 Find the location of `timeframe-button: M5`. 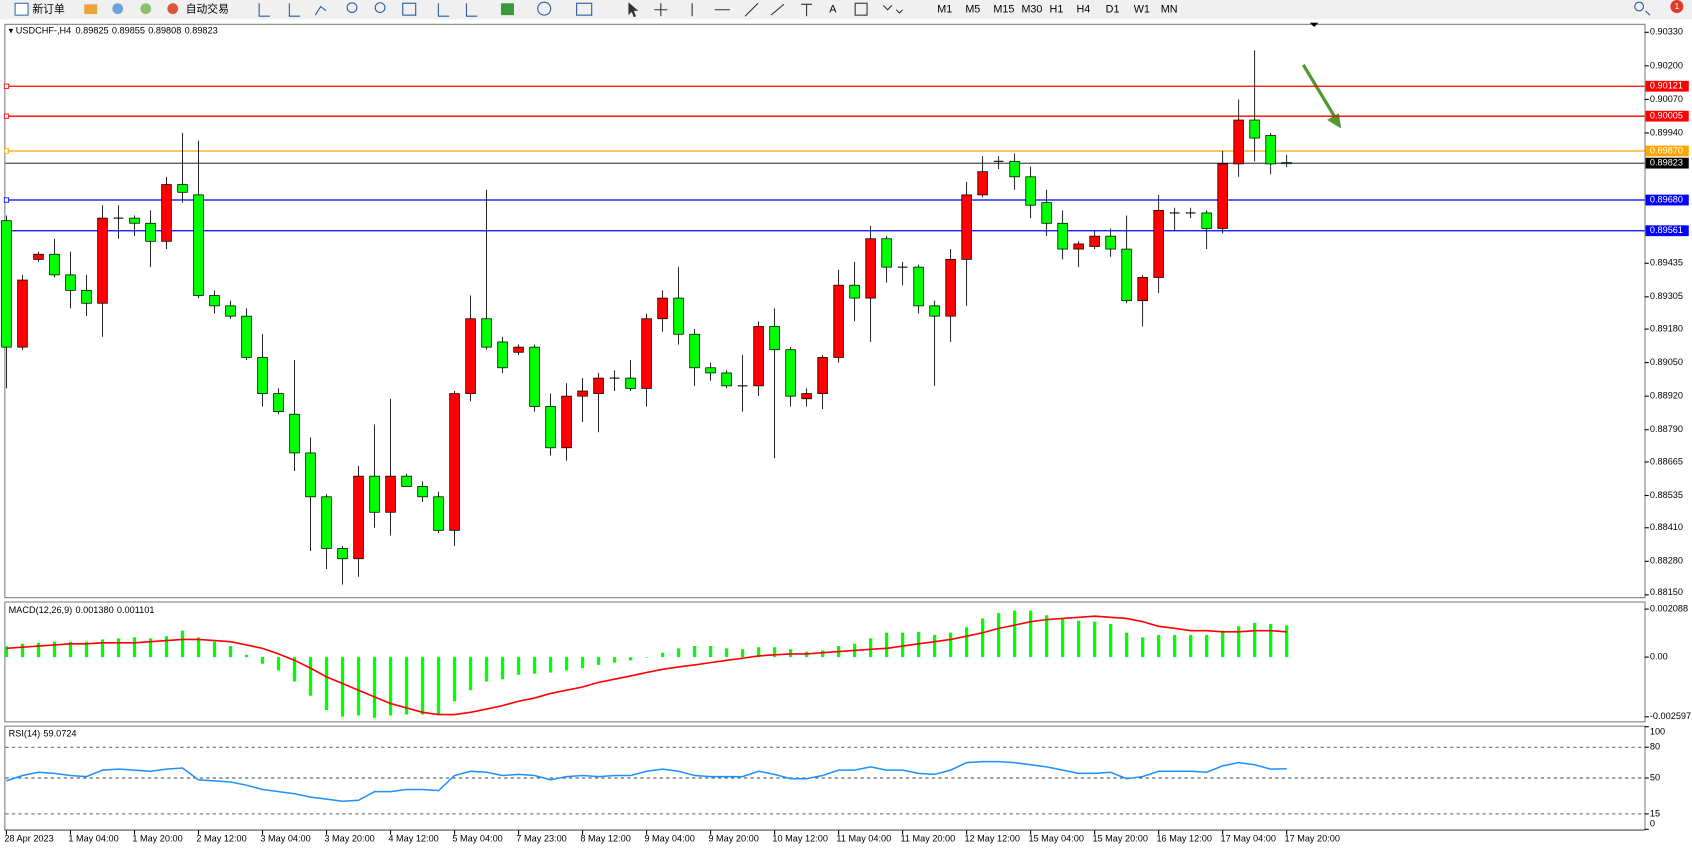

timeframe-button: M5 is located at coordinates (972, 10).